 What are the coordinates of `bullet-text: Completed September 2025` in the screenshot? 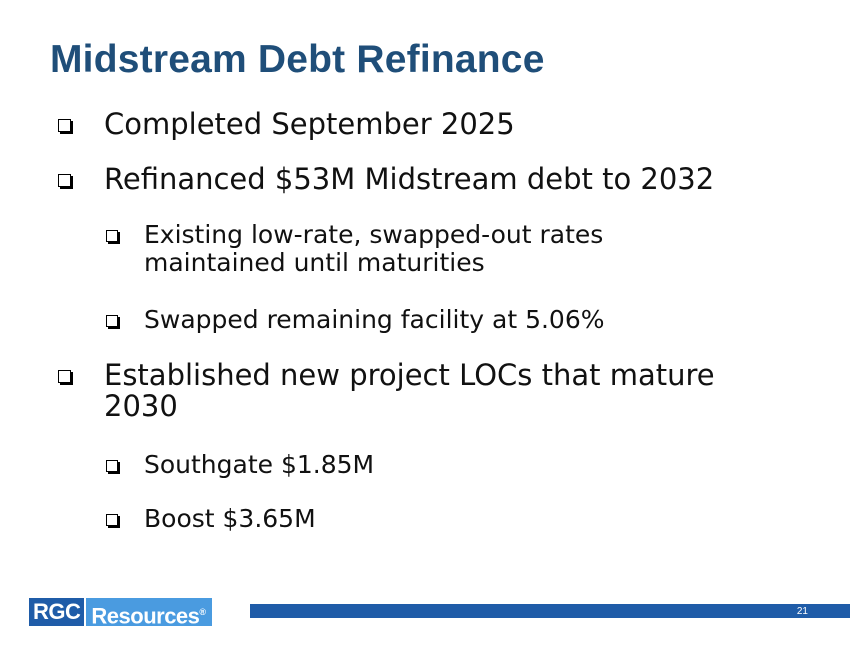 It's located at (309, 124).